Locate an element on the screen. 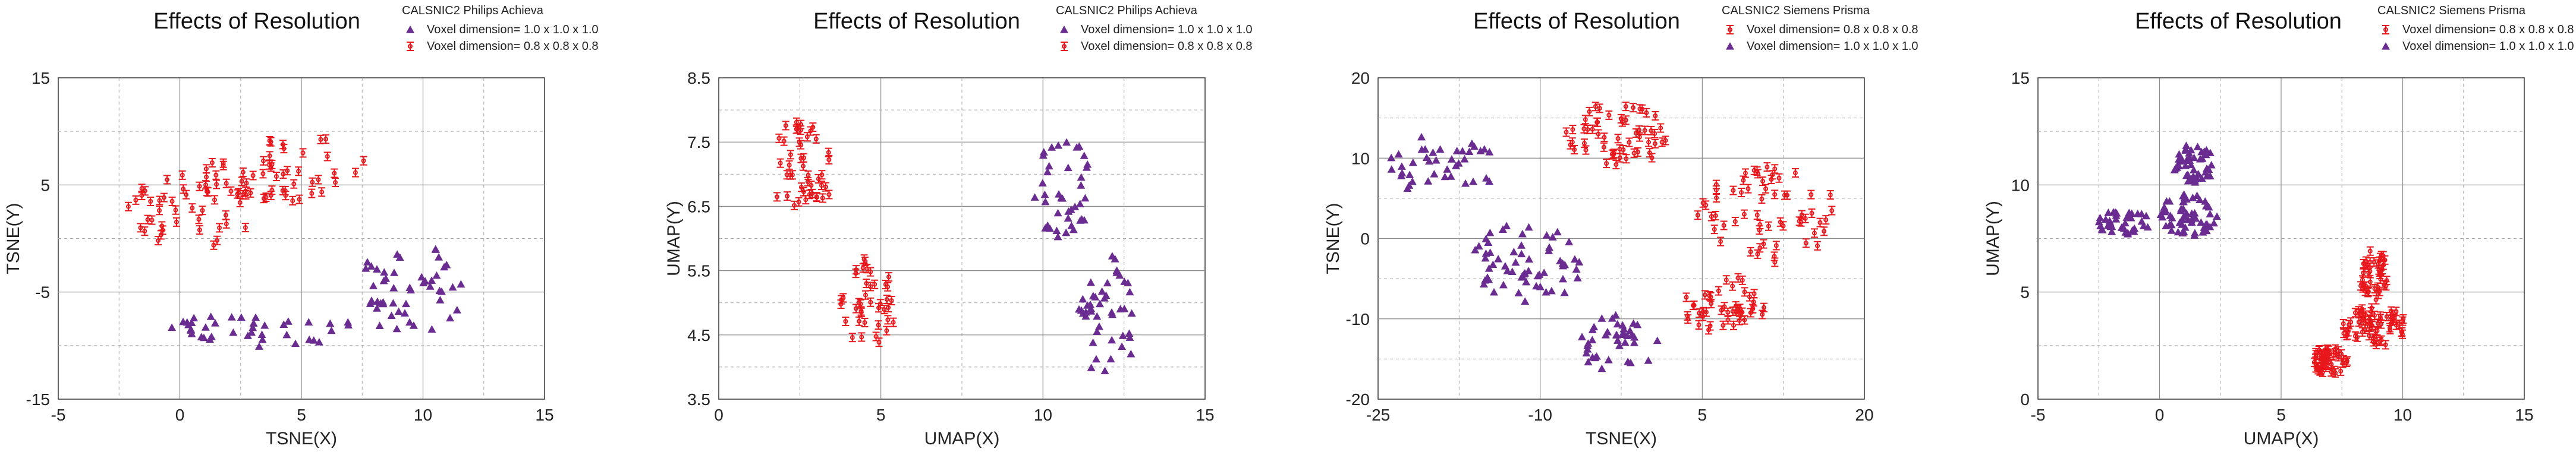 The image size is (2576, 455). x-tick-label: -10 is located at coordinates (1540, 415).